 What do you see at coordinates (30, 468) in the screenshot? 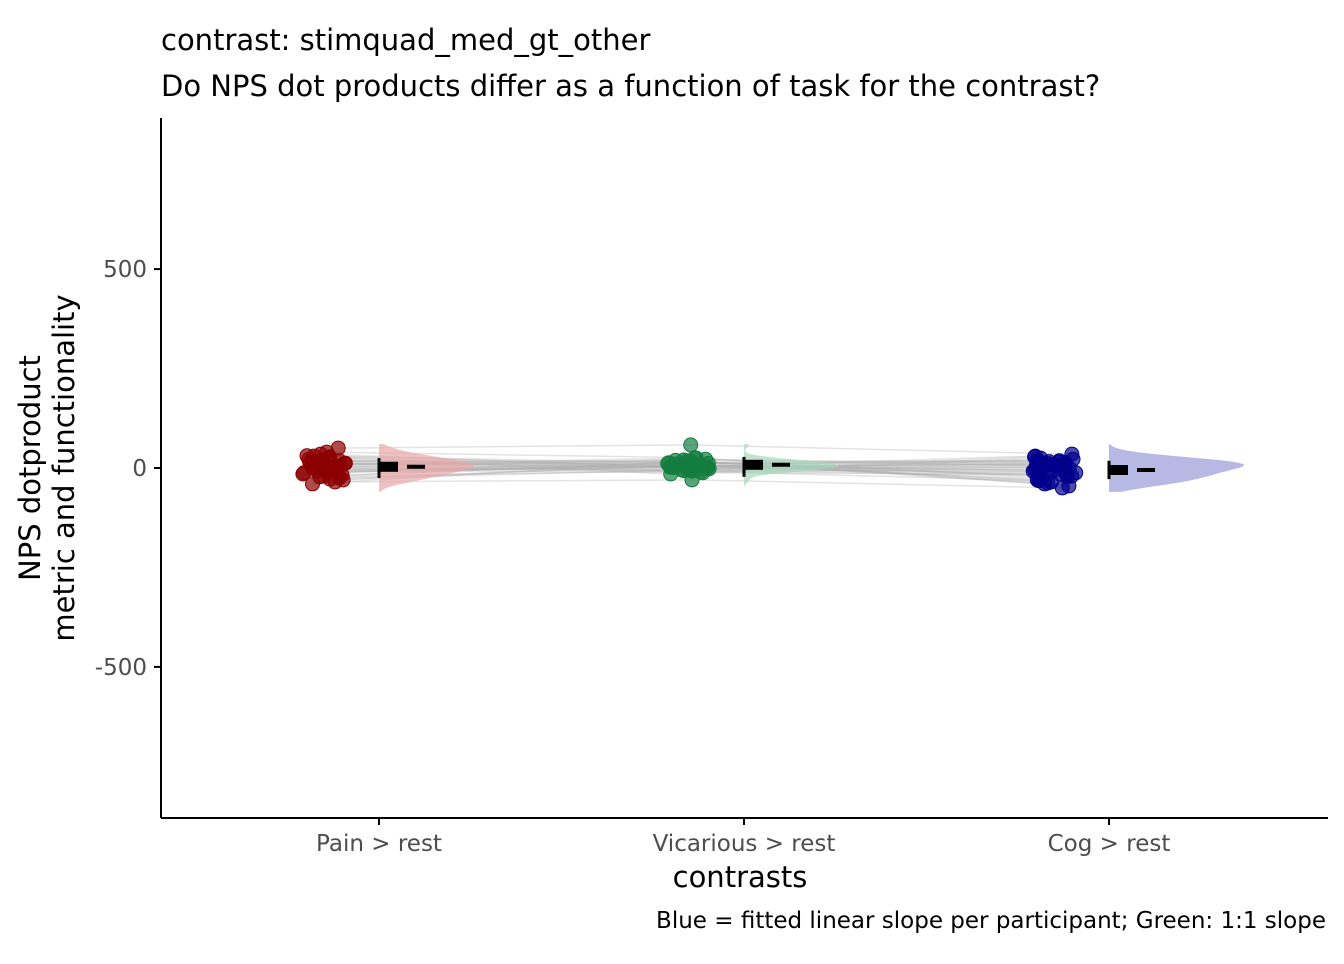
I see `y-axis-title-line1: NPS dotproduct` at bounding box center [30, 468].